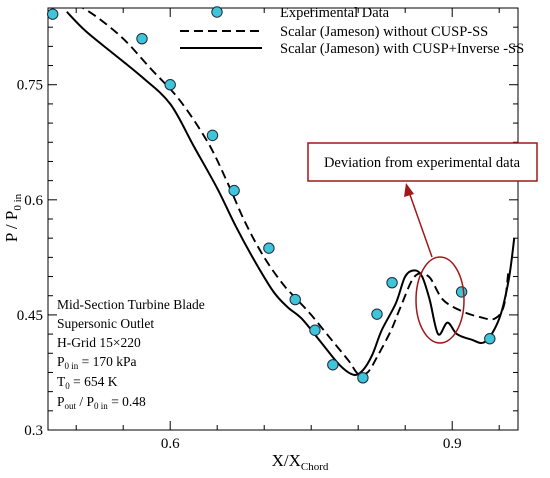 Image resolution: width=550 pixels, height=478 pixels. Describe the element at coordinates (101, 406) in the screenshot. I see `info-line-sub2: 0 in` at that location.